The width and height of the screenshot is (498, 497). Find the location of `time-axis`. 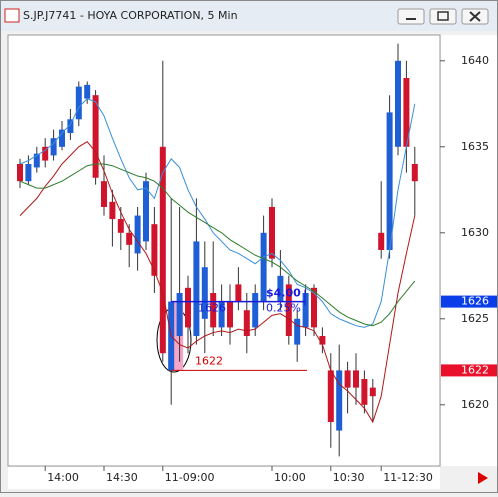

time-axis is located at coordinates (224, 478).